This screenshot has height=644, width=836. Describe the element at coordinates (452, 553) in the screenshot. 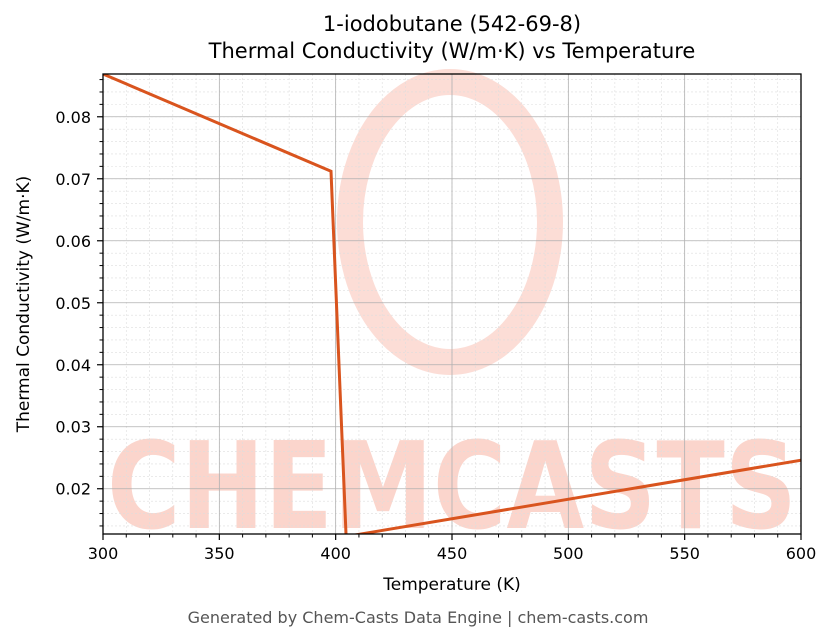

I see `svg-text: 450` at that location.